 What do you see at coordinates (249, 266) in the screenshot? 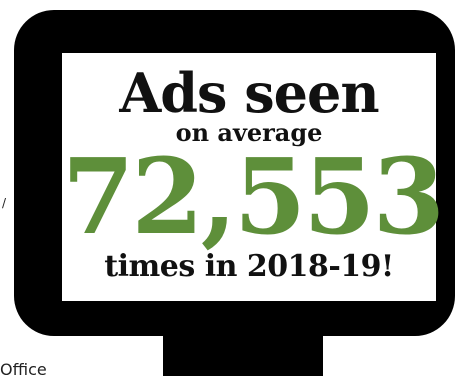
I see `footer-times-period: times in 2018-19!` at bounding box center [249, 266].